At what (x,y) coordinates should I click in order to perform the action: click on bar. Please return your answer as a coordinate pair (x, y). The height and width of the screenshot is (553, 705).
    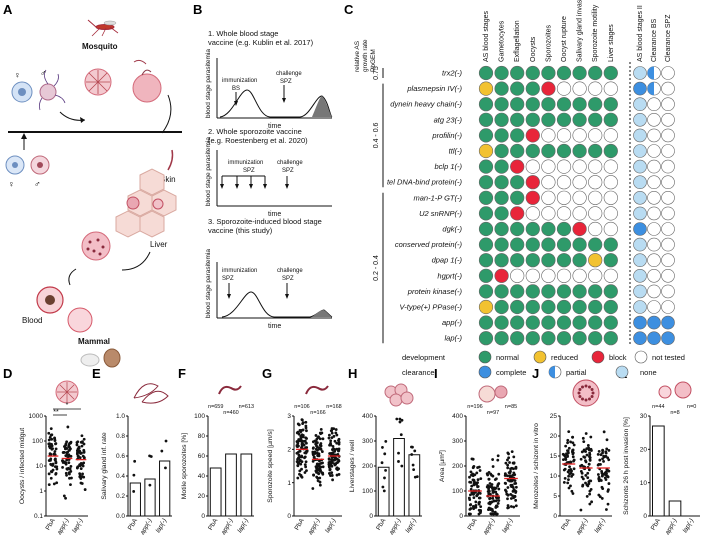
    Looking at the image, I should click on (150, 497).